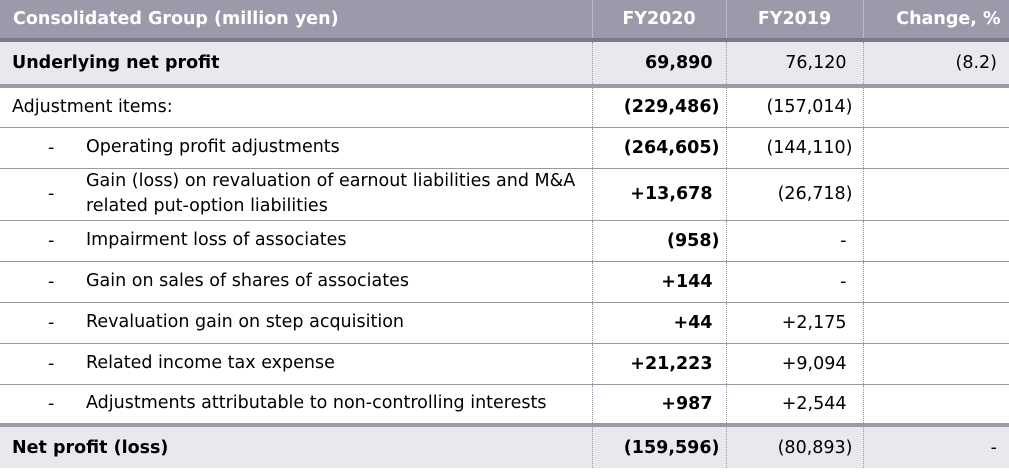  What do you see at coordinates (795, 364) in the screenshot?
I see `fy2019-value: +9,094` at bounding box center [795, 364].